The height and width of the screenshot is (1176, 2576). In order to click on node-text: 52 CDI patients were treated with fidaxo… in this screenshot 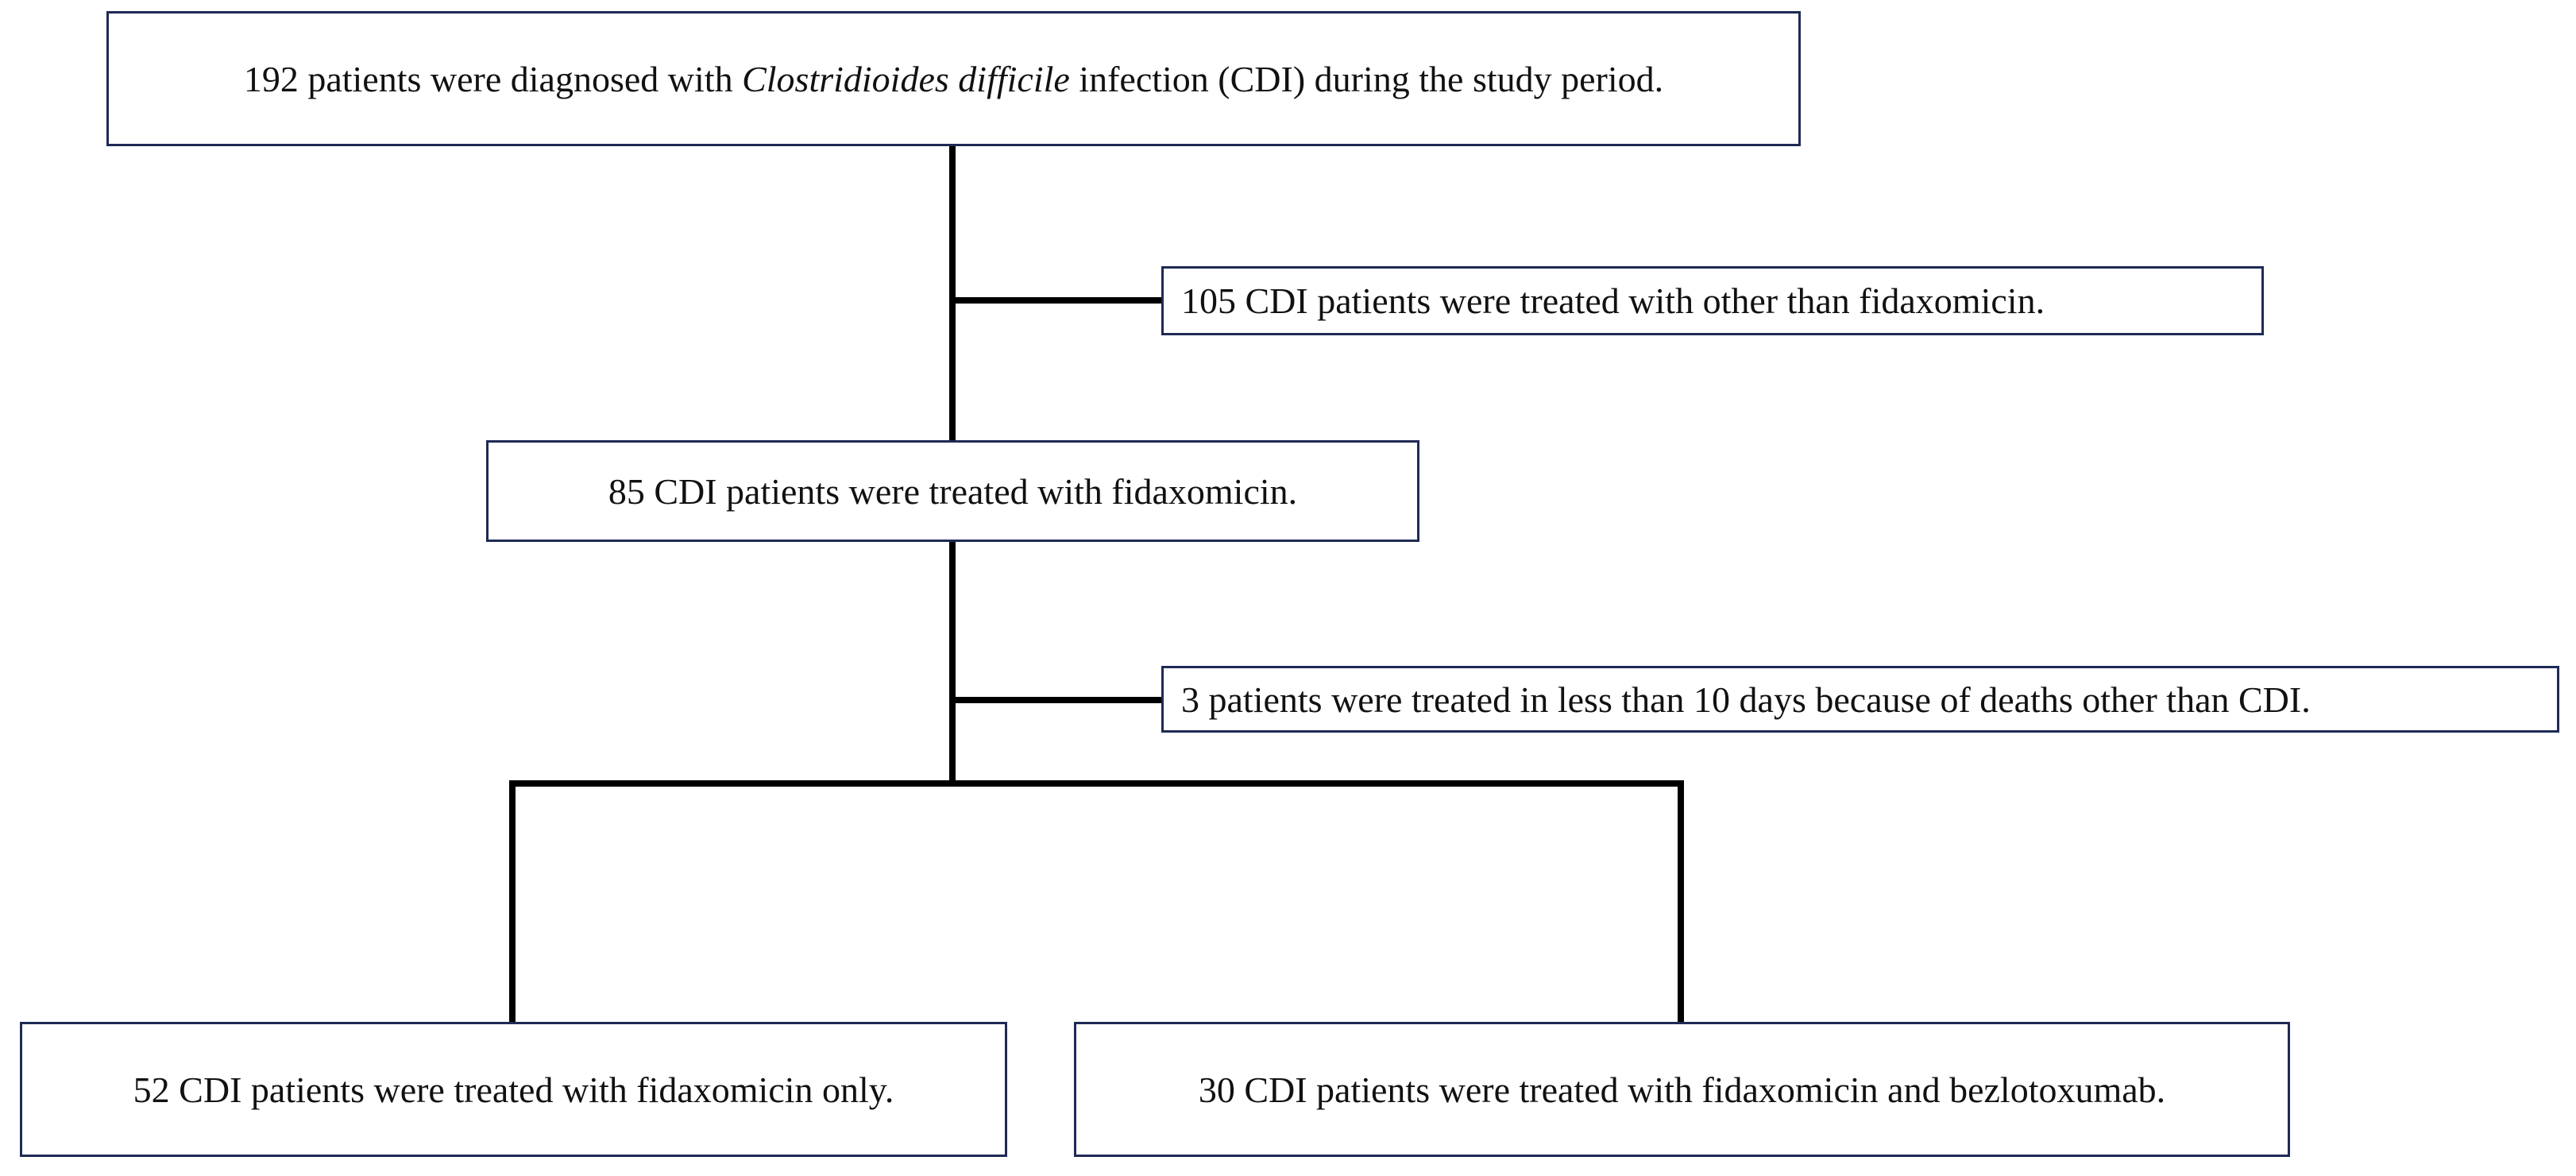, I will do `click(513, 1090)`.